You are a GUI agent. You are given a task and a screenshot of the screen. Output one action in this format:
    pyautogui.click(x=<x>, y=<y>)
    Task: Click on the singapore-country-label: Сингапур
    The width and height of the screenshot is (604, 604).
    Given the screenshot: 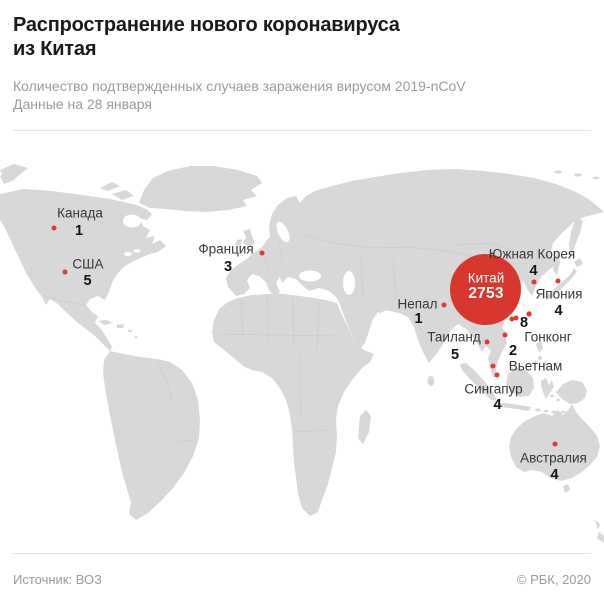 What is the action you would take?
    pyautogui.click(x=493, y=388)
    